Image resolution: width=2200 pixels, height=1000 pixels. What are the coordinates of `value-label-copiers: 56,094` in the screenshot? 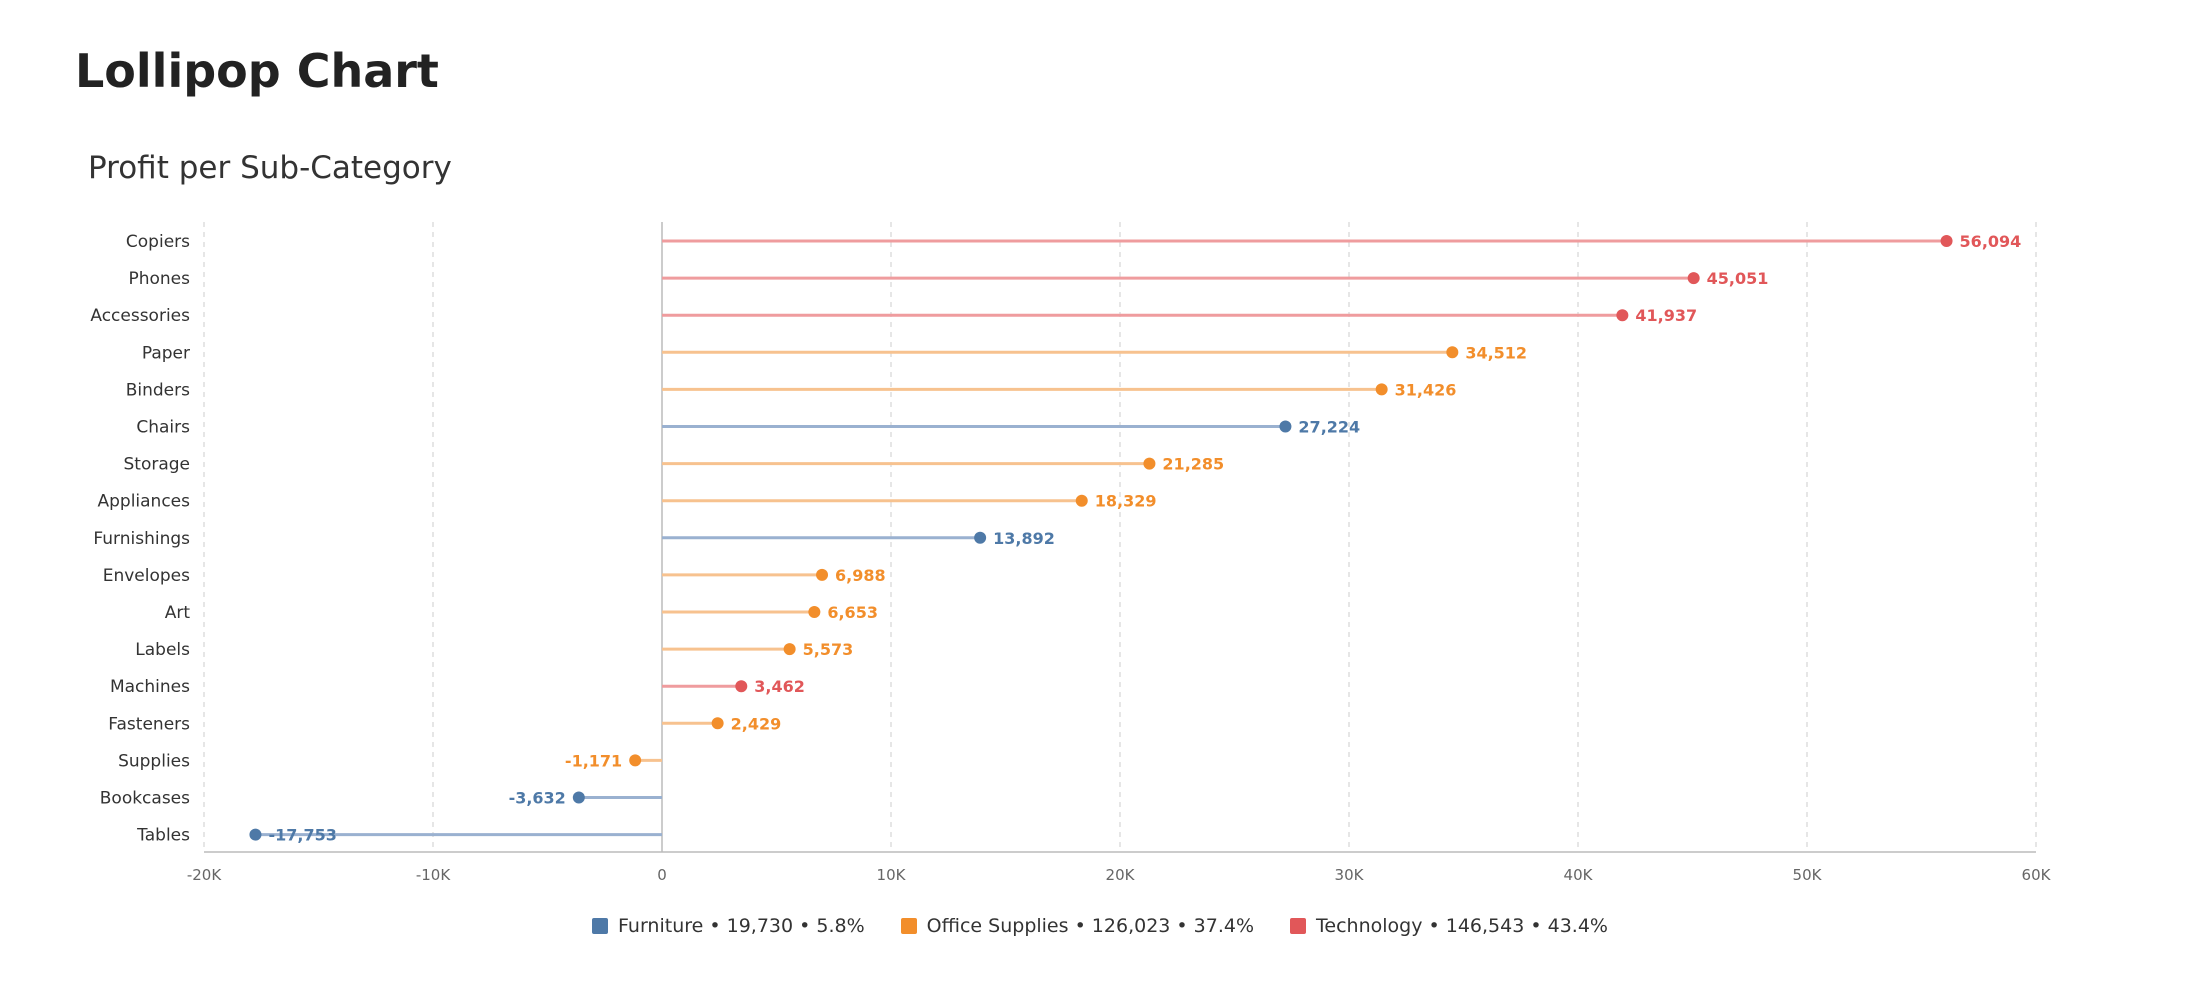 It's located at (1991, 241).